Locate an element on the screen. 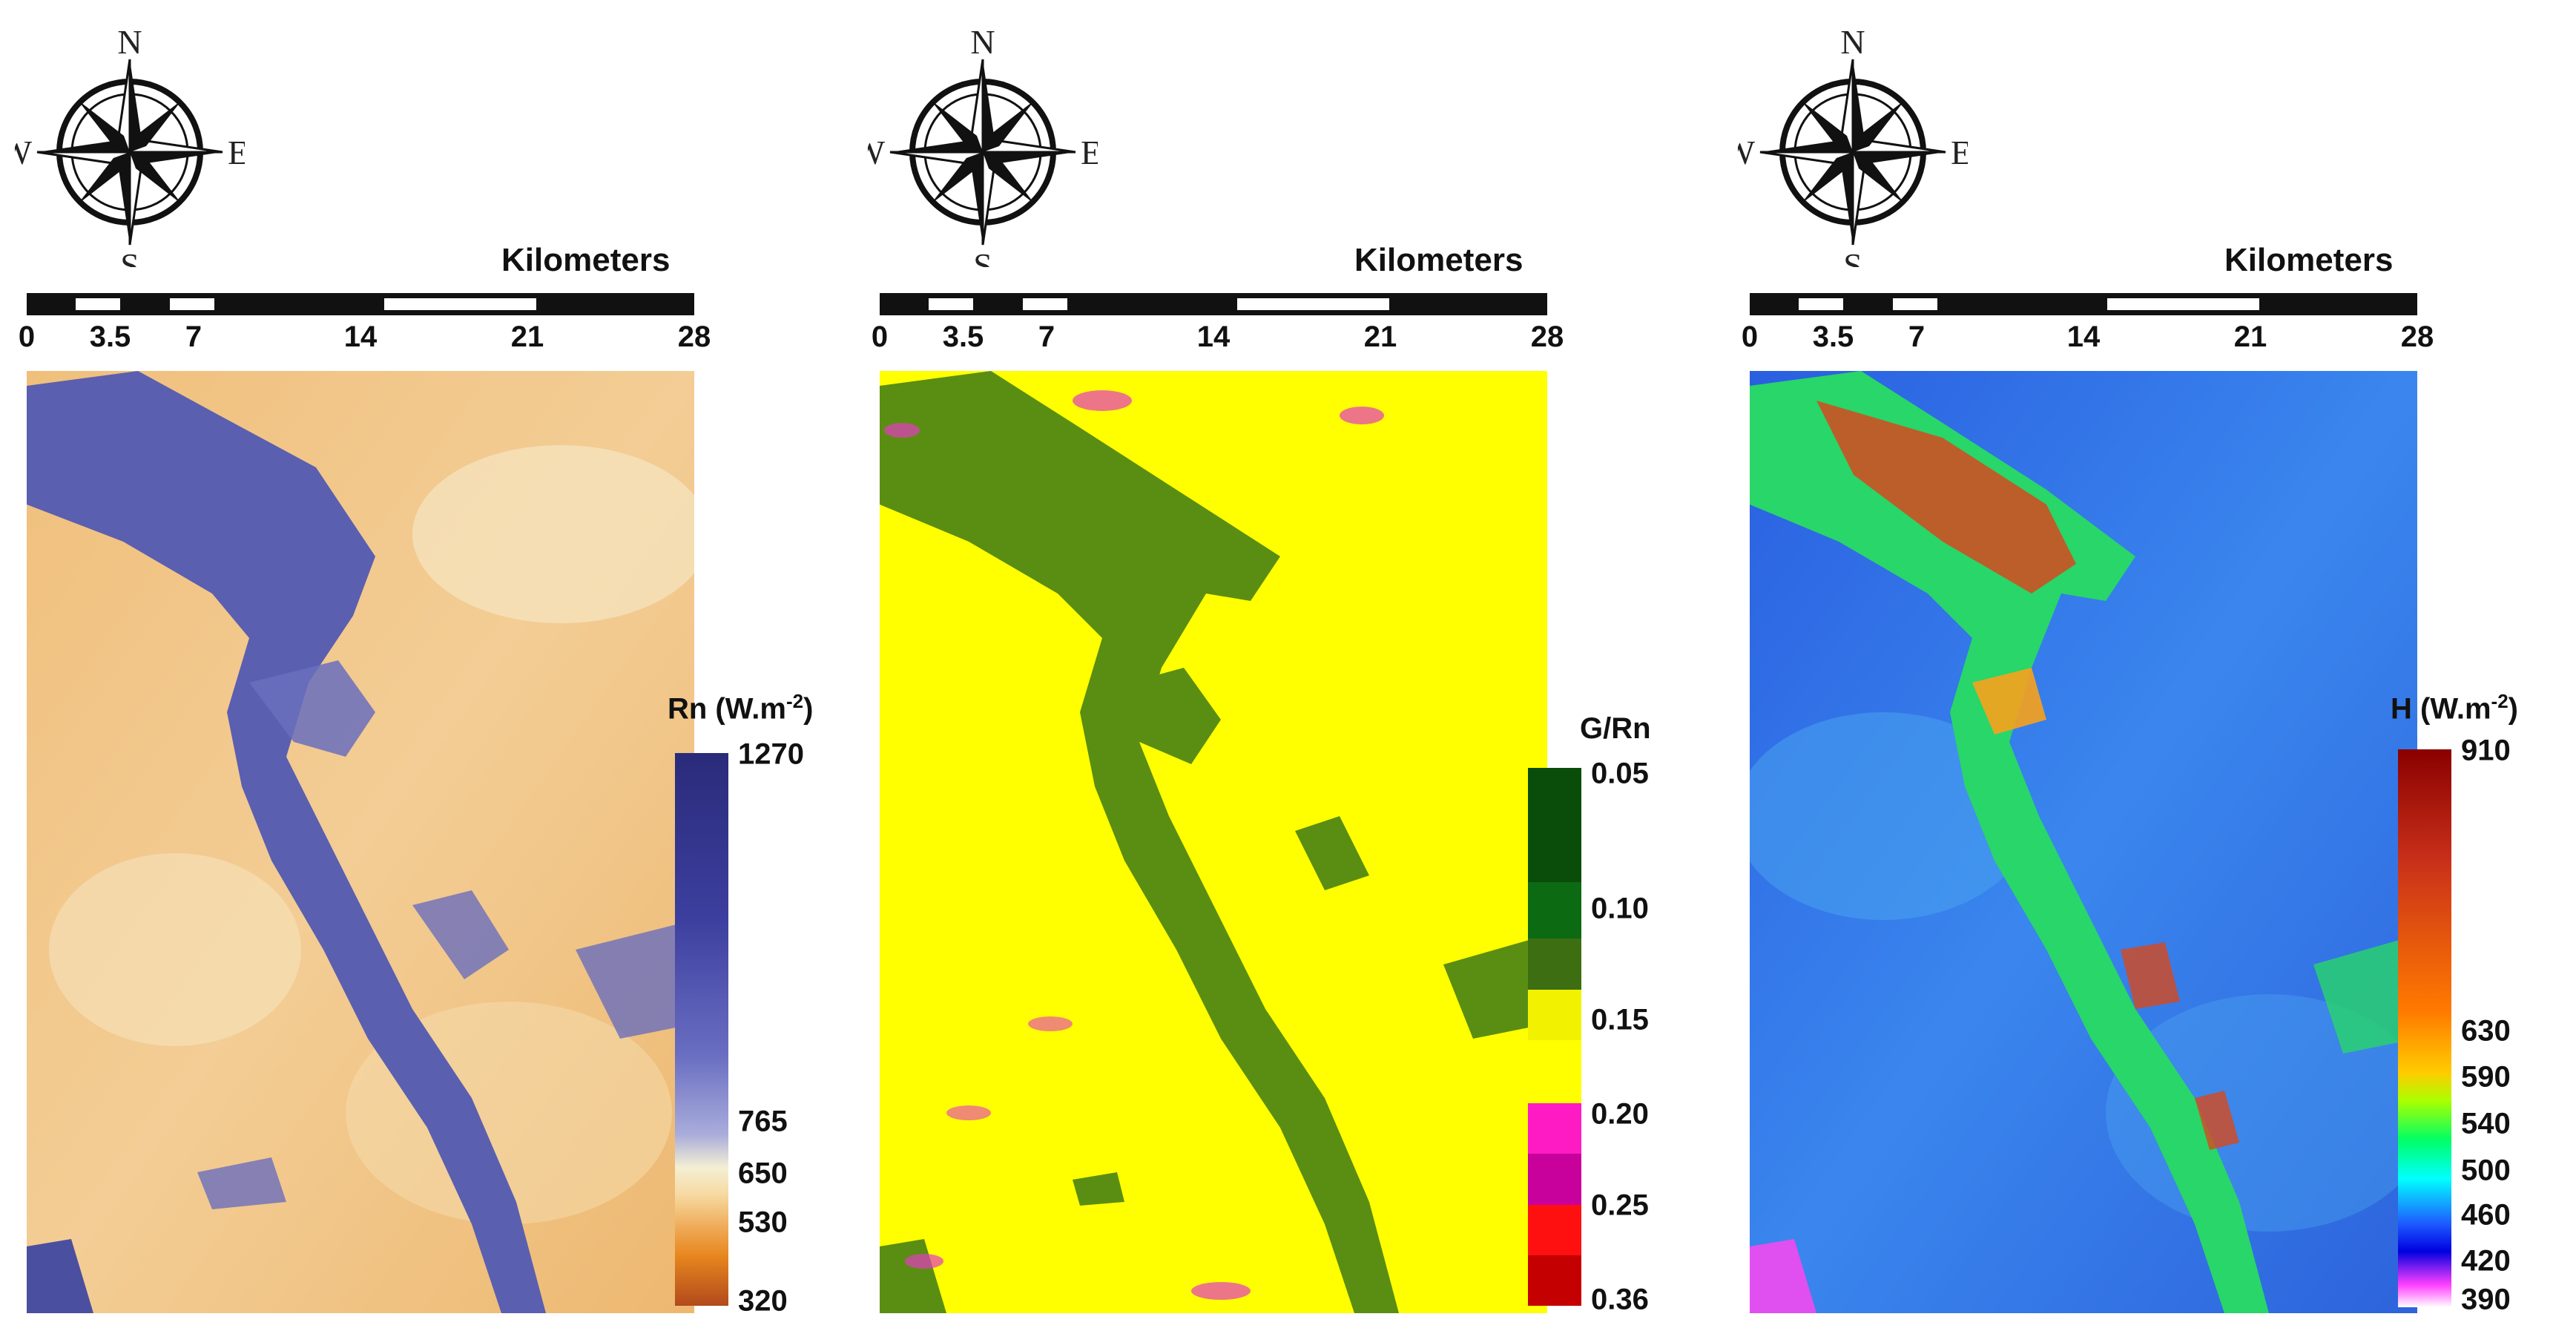 The height and width of the screenshot is (1331, 2576). legend-title: G/Rn is located at coordinates (1616, 729).